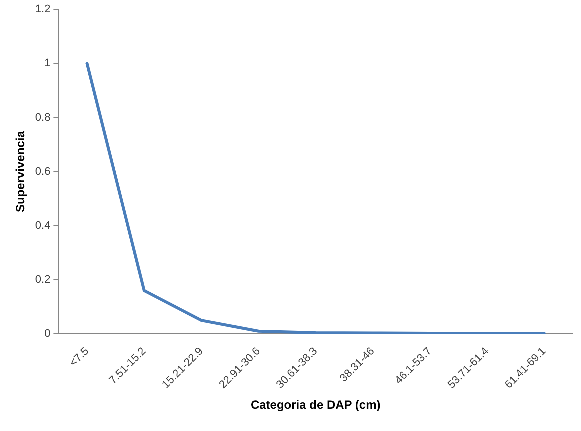 This screenshot has width=581, height=431. I want to click on y-tick-label: 0.2, so click(43, 280).